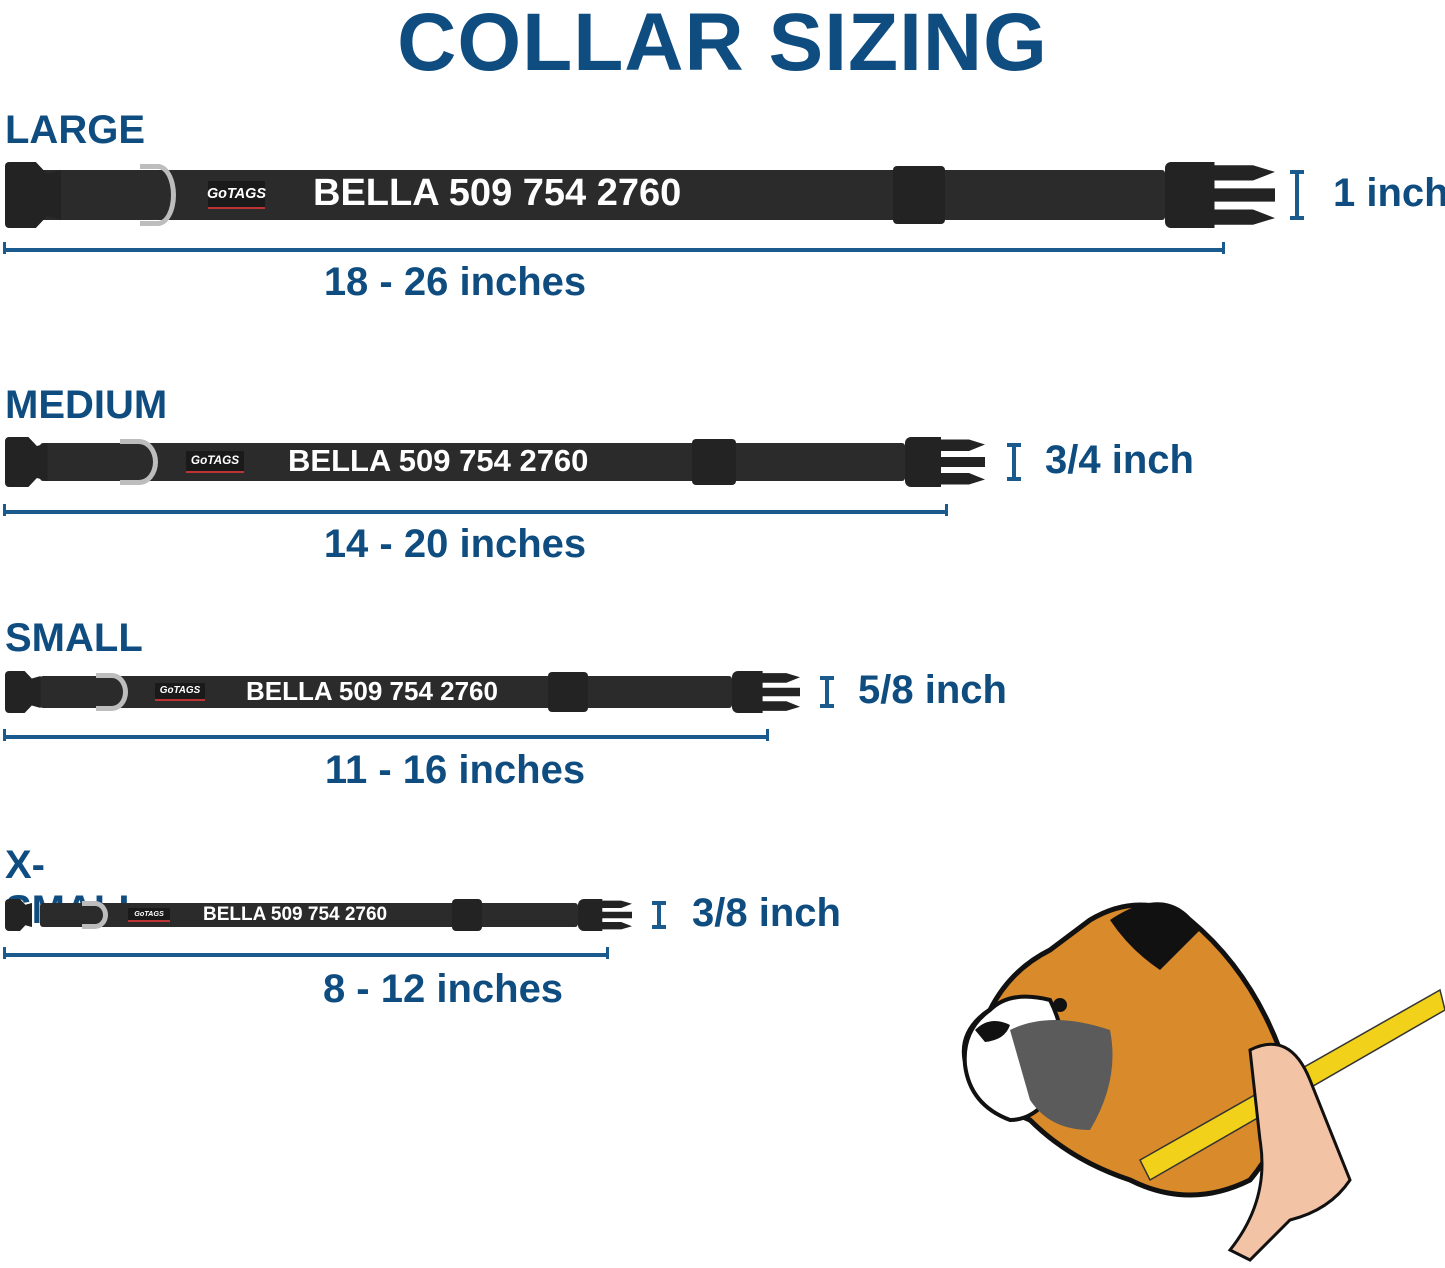 The width and height of the screenshot is (1445, 1268). What do you see at coordinates (455, 544) in the screenshot?
I see `length-range: 14 - 20 inches` at bounding box center [455, 544].